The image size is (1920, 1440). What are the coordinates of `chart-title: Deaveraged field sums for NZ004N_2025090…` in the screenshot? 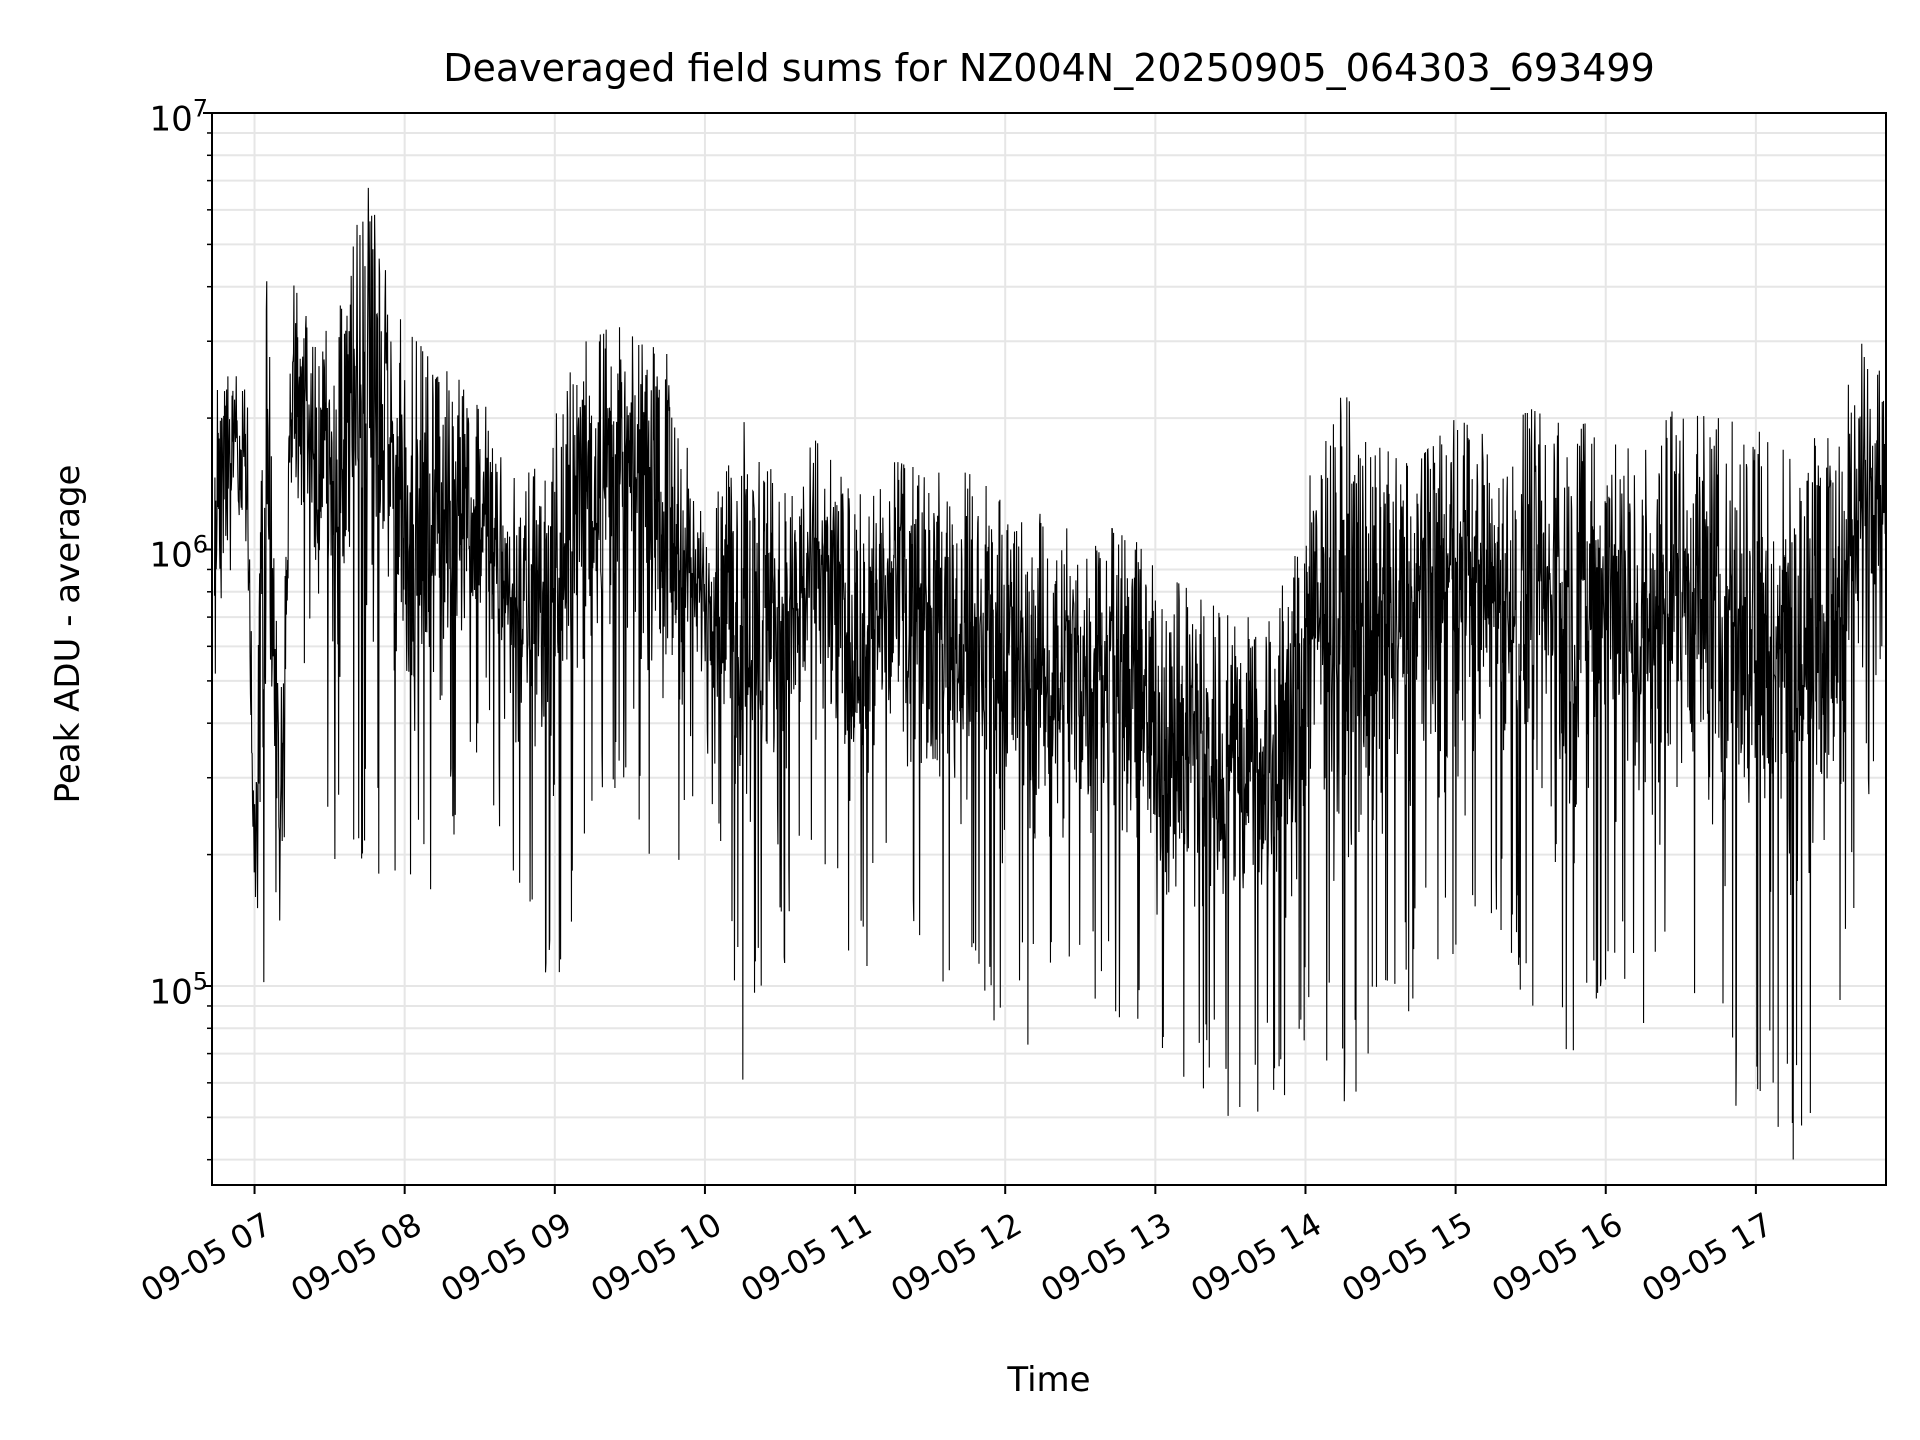 It's located at (1049, 68).